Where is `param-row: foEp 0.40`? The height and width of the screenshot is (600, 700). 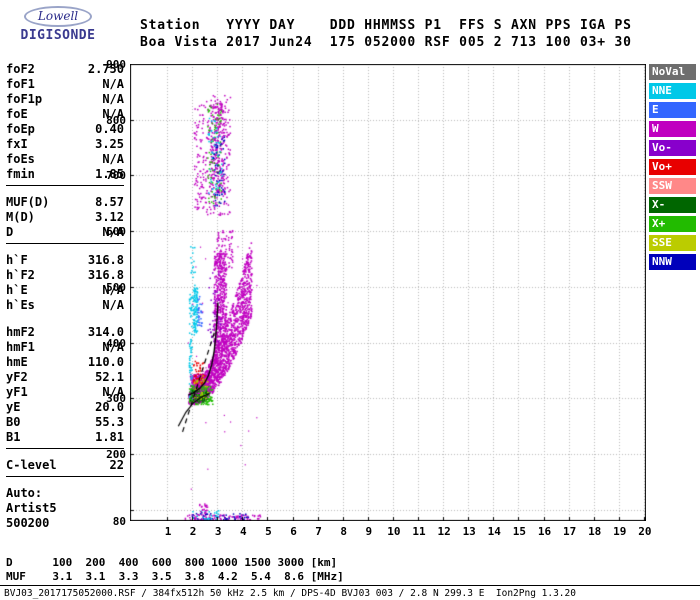 param-row: foEp 0.40 is located at coordinates (65, 129).